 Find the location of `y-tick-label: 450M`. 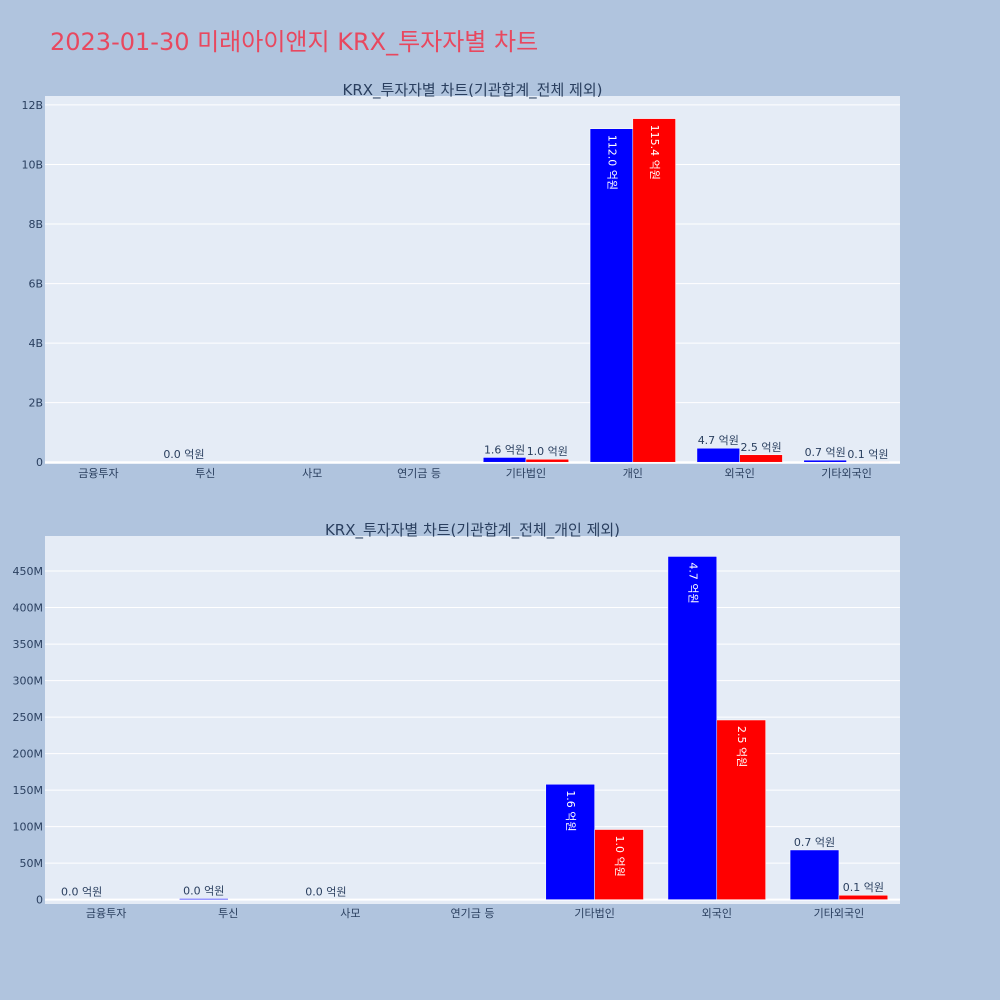

y-tick-label: 450M is located at coordinates (28, 571).